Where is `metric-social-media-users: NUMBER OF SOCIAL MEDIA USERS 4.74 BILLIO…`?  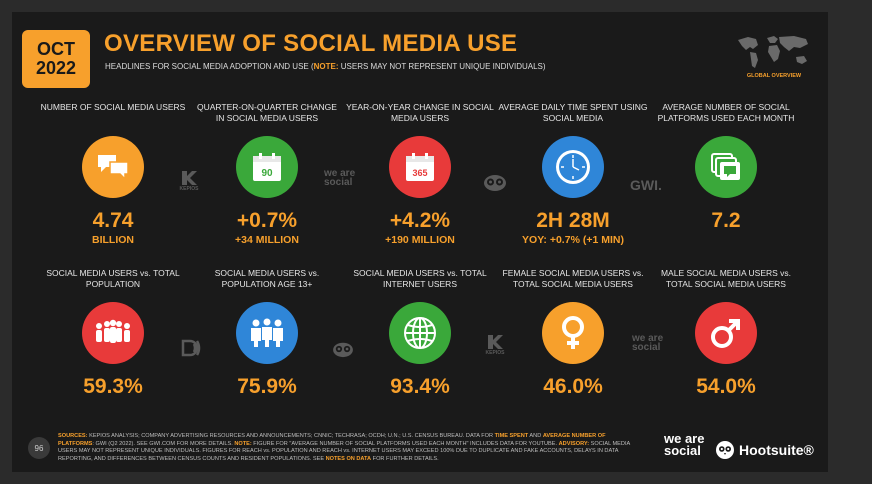
metric-social-media-users: NUMBER OF SOCIAL MEDIA USERS 4.74 BILLIO… is located at coordinates (113, 174).